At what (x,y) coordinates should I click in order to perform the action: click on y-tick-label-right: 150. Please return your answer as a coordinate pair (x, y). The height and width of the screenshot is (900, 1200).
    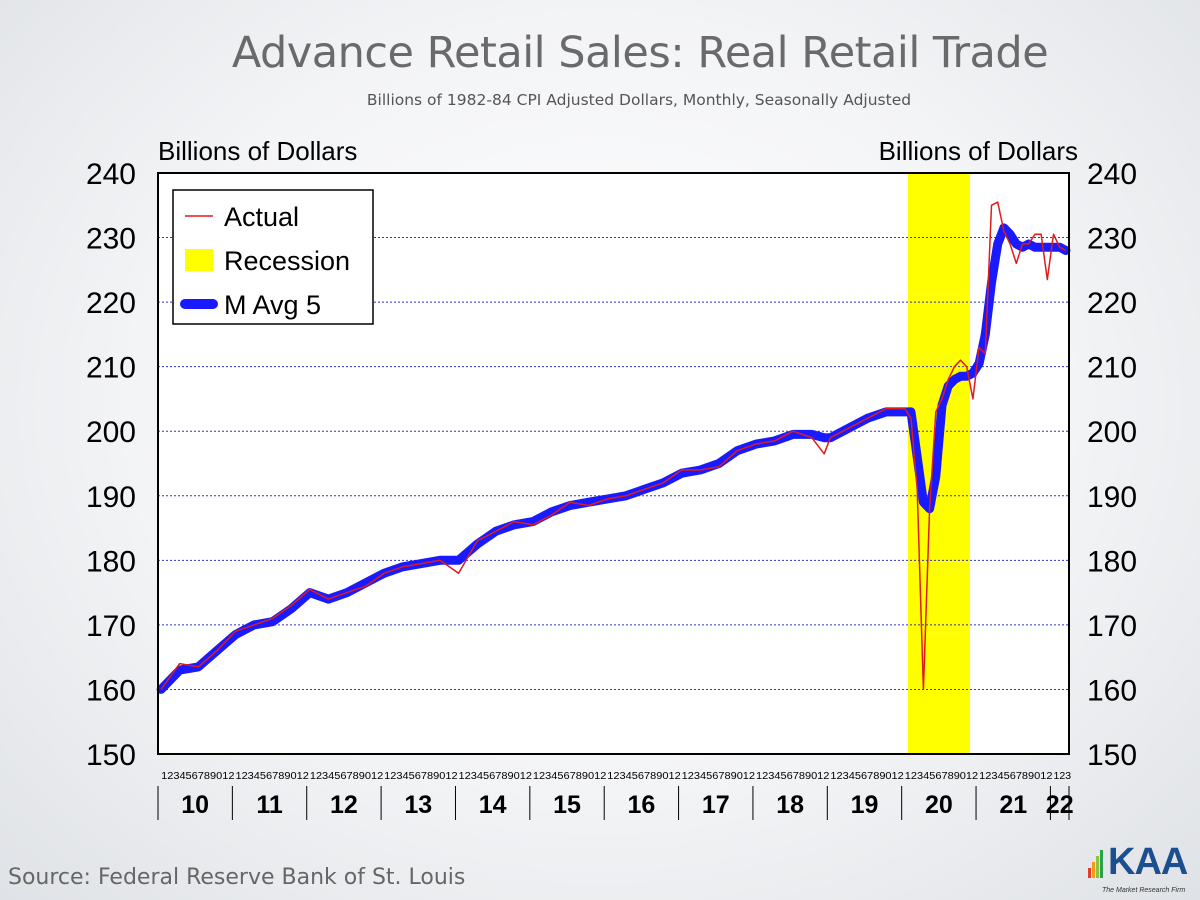
    Looking at the image, I should click on (1112, 755).